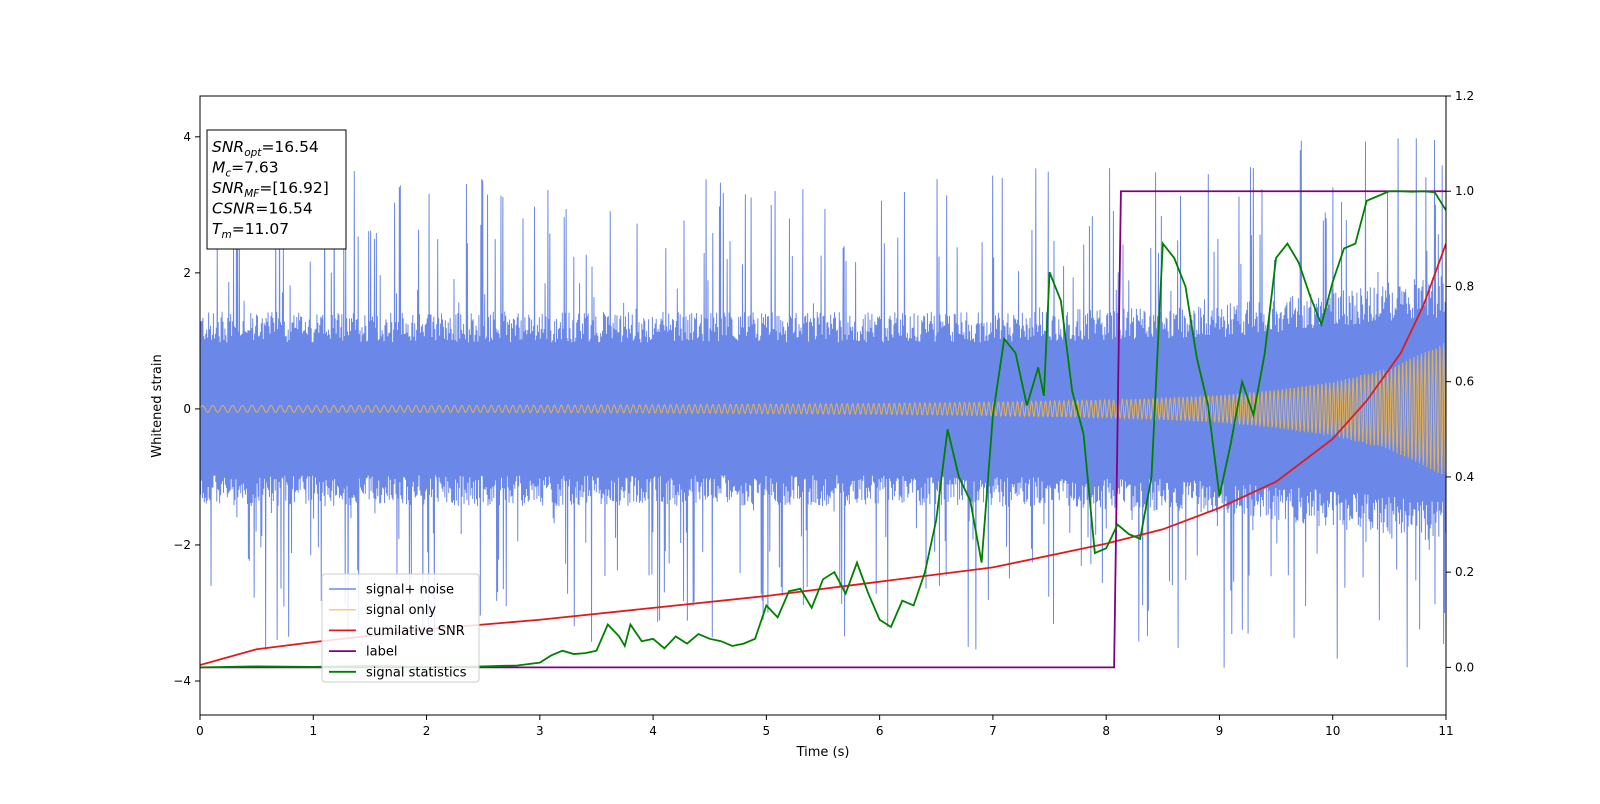 Image resolution: width=1600 pixels, height=804 pixels. I want to click on y2-tick-label: 1.2, so click(1464, 96).